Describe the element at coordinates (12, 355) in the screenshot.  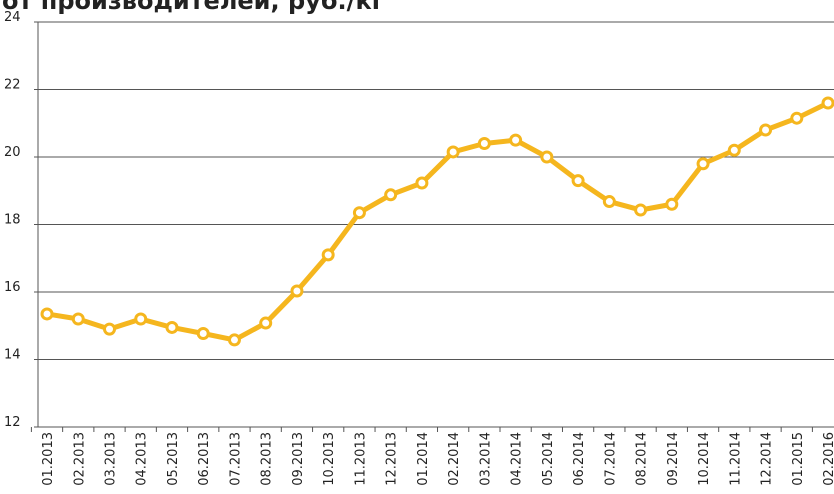
I see `y-tick-label: 14` at that location.